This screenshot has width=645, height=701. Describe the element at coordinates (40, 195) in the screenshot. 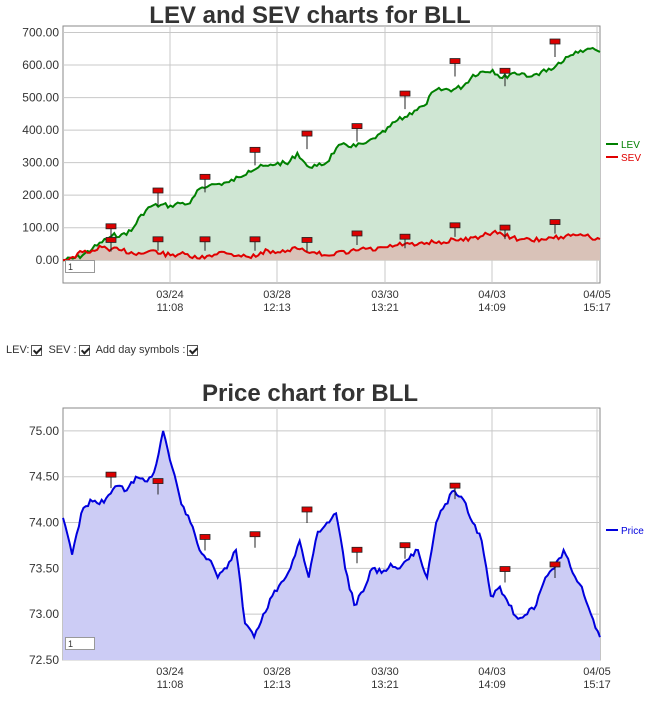

I see `y-tick-label: 200.00` at that location.